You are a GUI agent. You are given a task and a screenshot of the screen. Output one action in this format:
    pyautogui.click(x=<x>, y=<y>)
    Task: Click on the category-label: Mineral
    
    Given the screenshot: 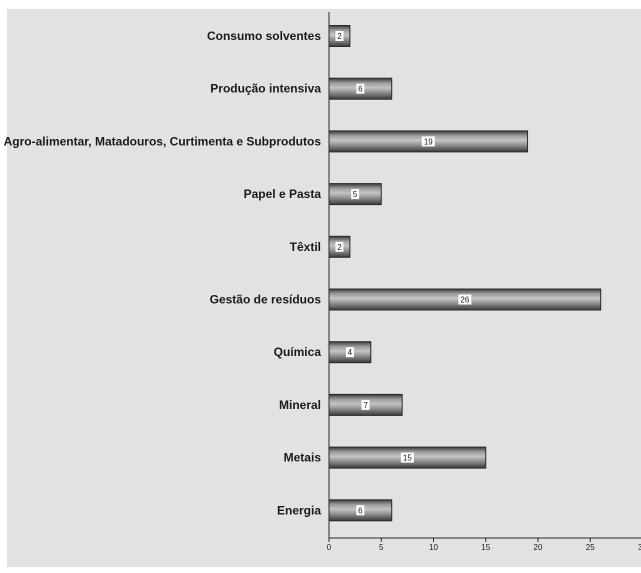 What is the action you would take?
    pyautogui.click(x=300, y=405)
    